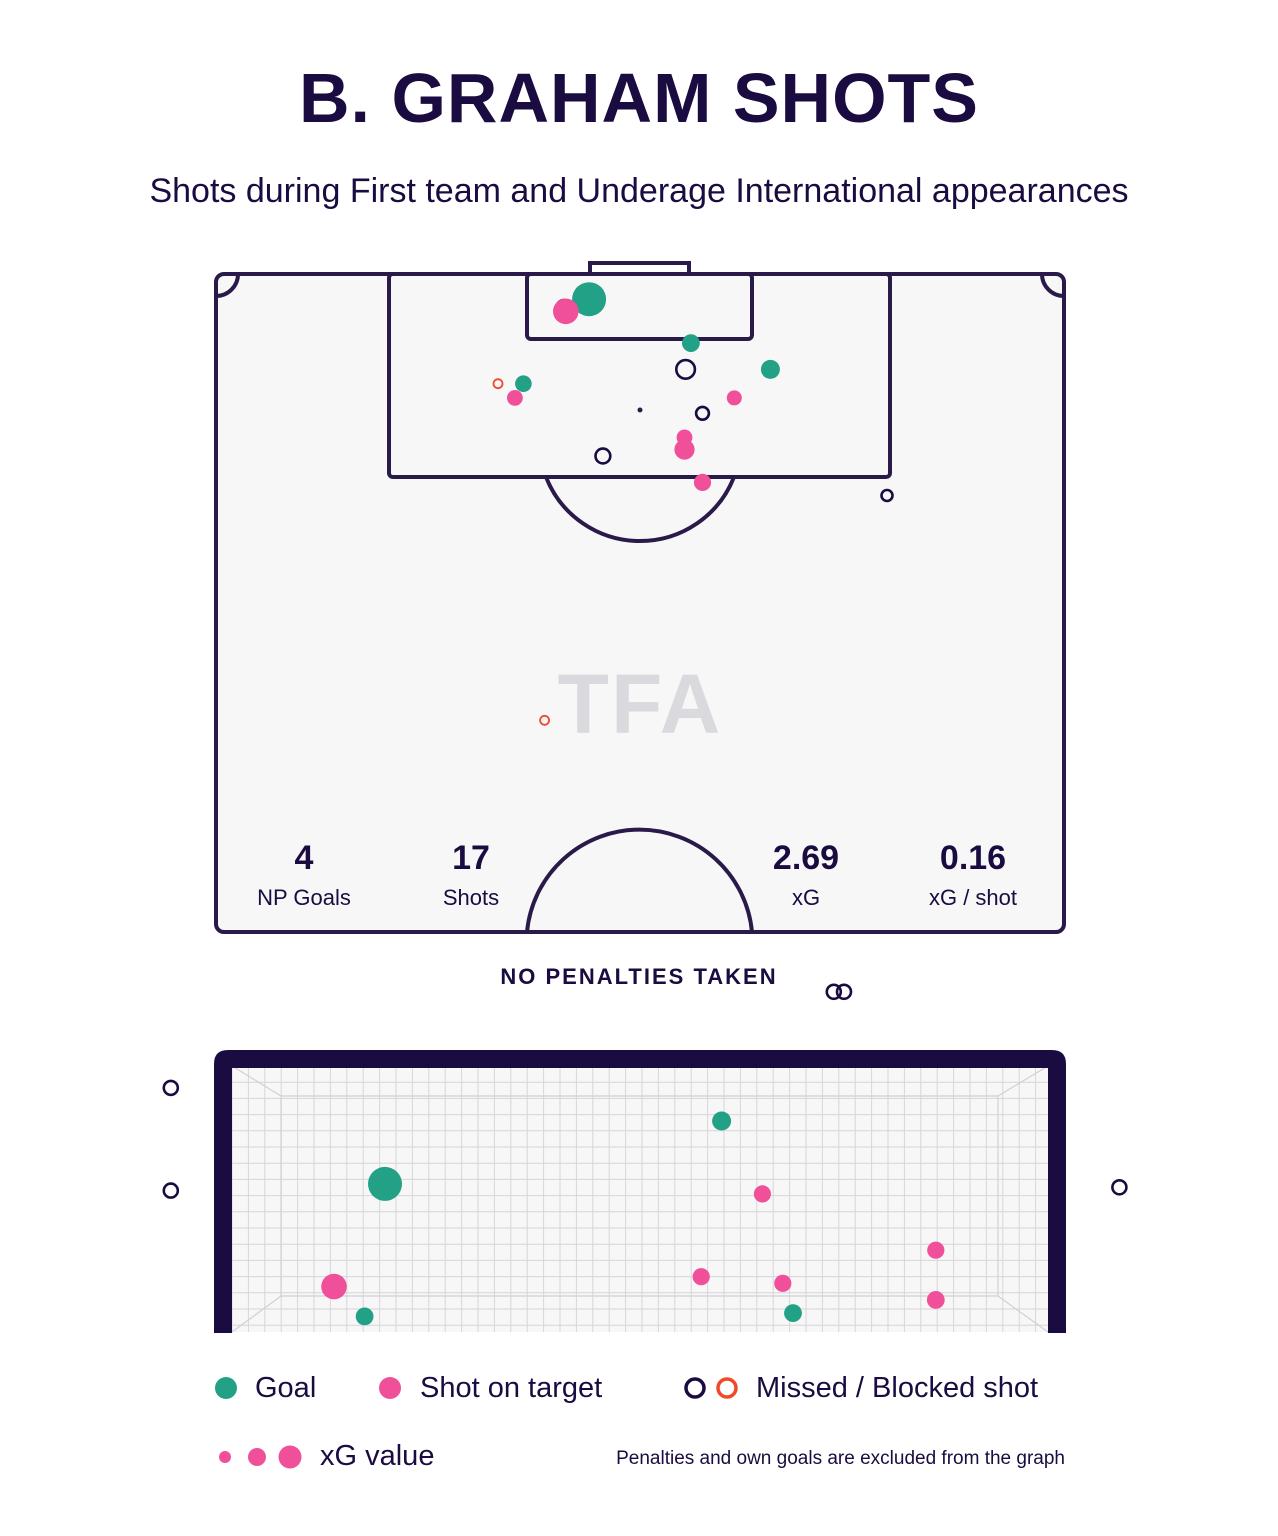  Describe the element at coordinates (471, 897) in the screenshot. I see `stat-shots-label: Shots` at that location.